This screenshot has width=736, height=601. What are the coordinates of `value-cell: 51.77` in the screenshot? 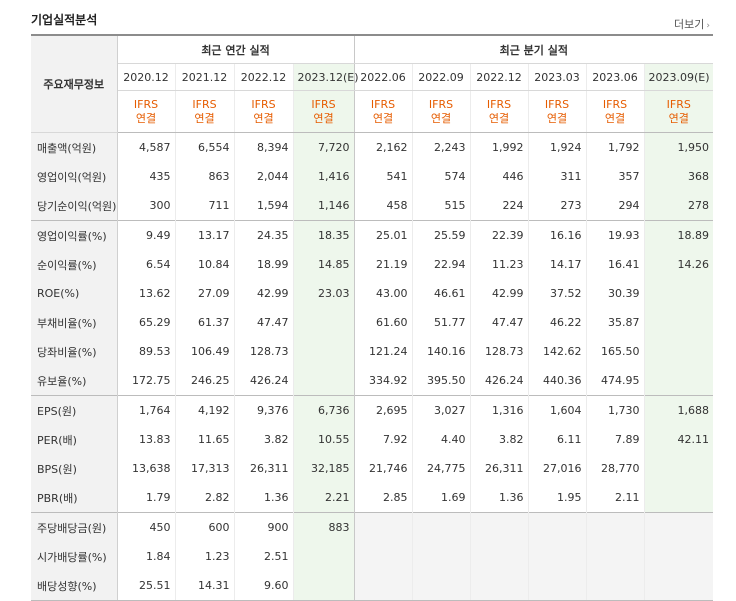 It's located at (441, 322).